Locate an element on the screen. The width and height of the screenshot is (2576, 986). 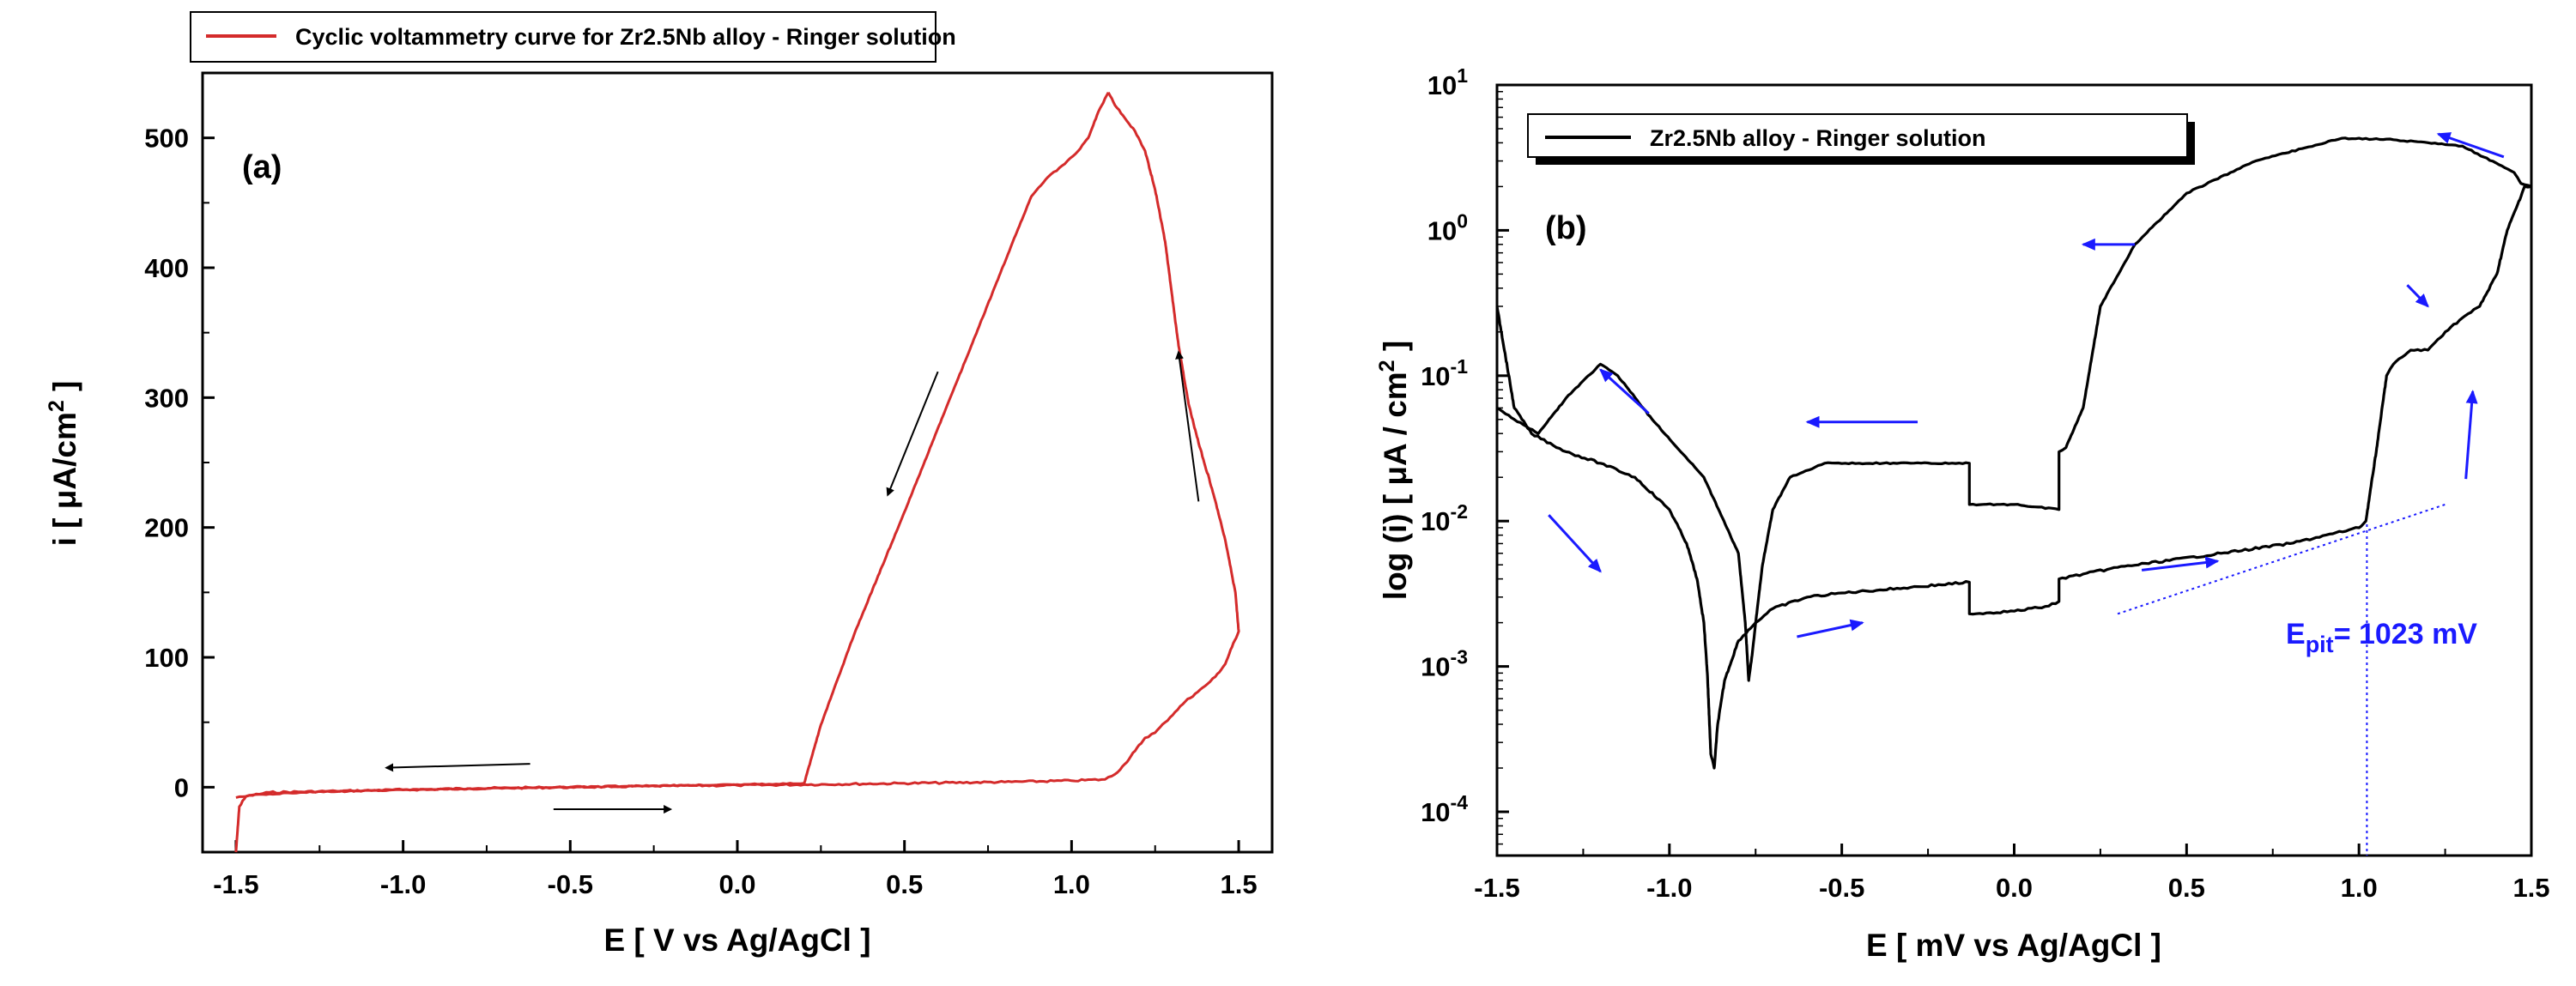
panel-a-x-tick-label: 1.0 is located at coordinates (1071, 884).